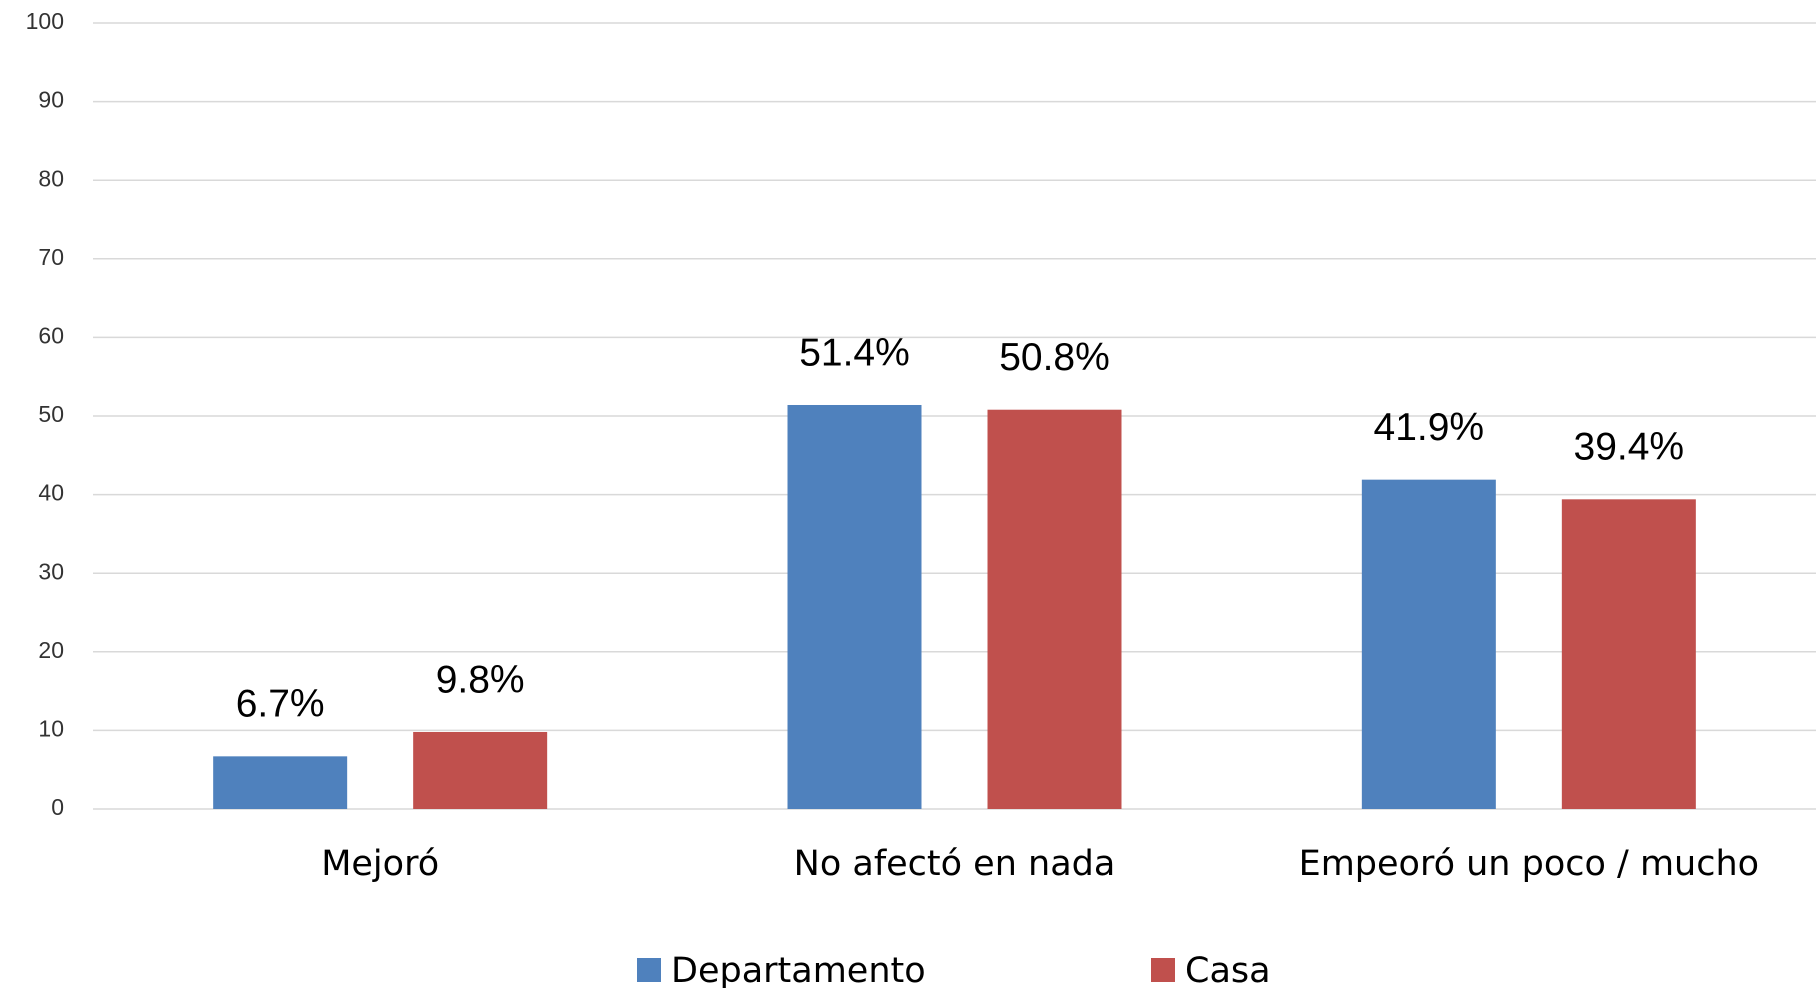  Describe the element at coordinates (1228, 969) in the screenshot. I see `legend-label: Casa` at that location.